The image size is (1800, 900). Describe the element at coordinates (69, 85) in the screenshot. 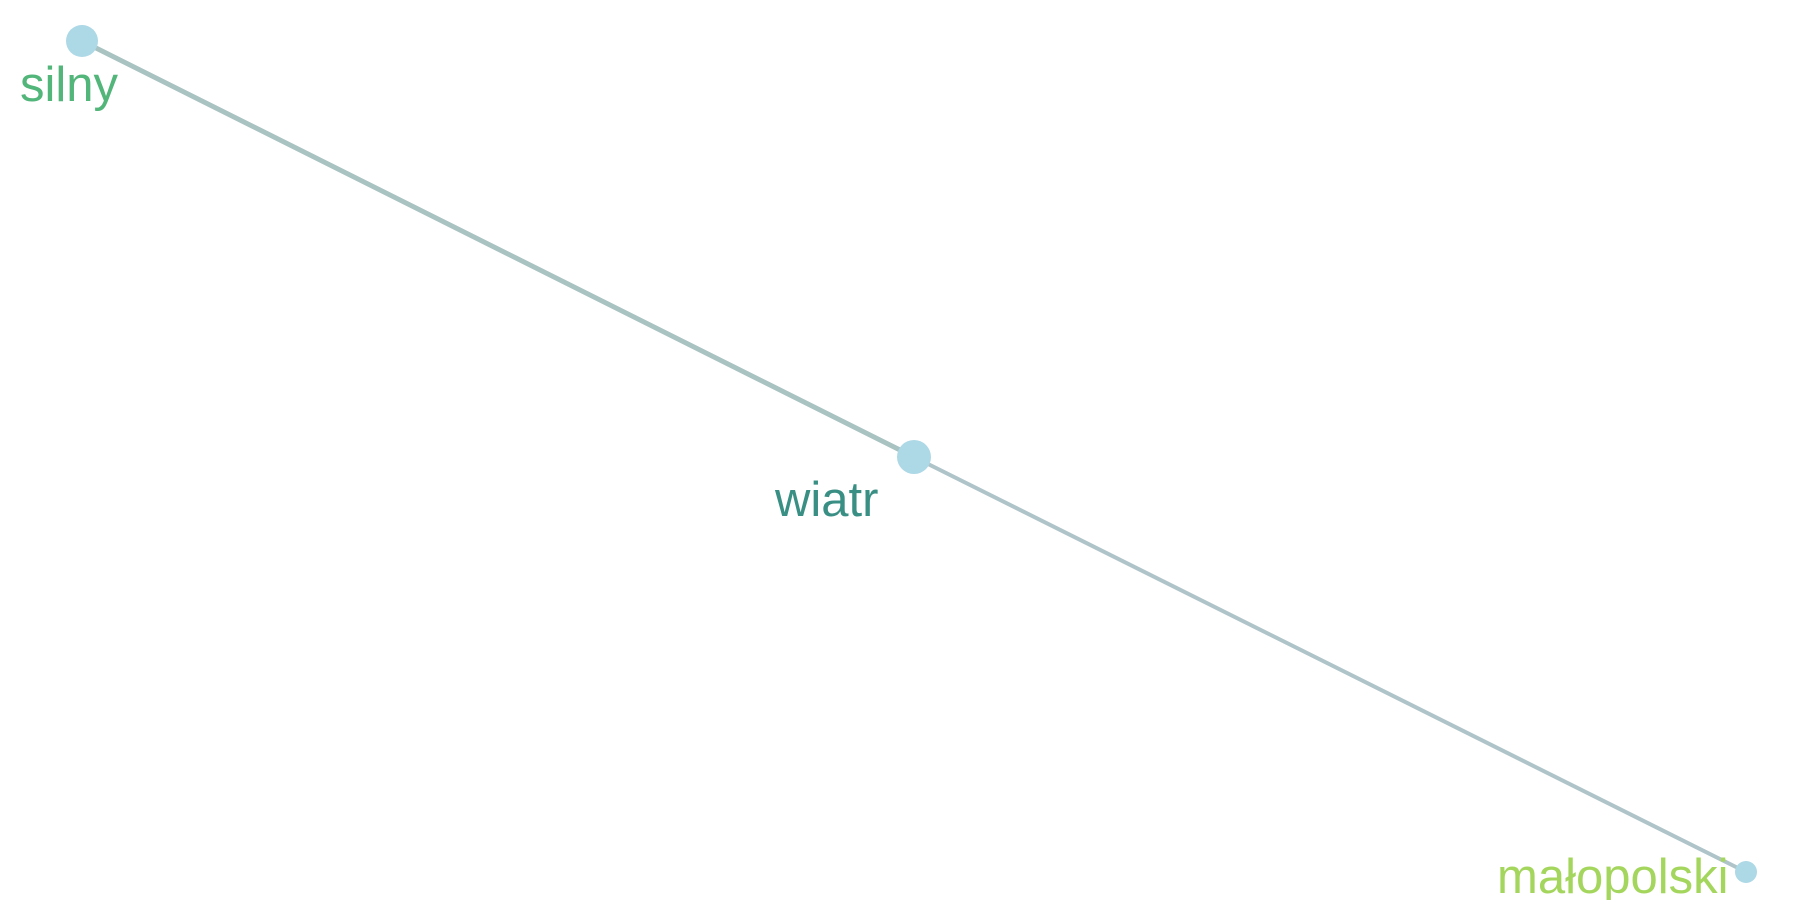

I see `node-label-silny: silny` at that location.